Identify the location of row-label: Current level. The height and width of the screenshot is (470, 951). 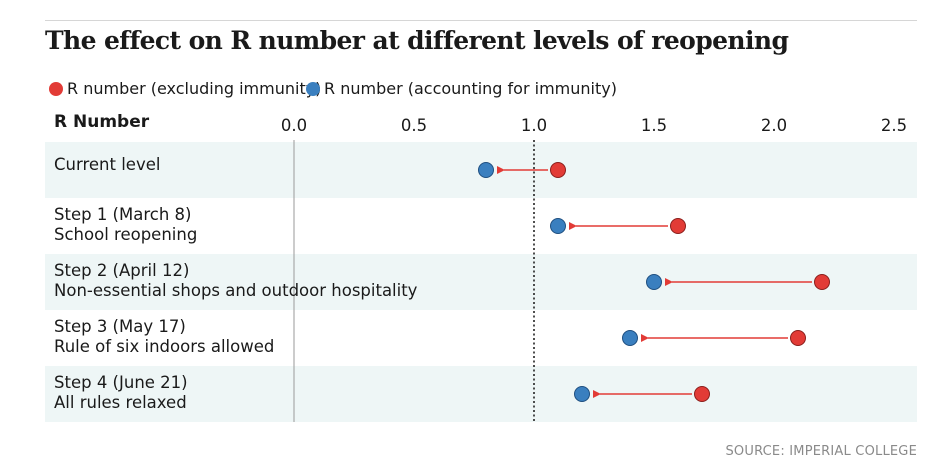
(107, 164).